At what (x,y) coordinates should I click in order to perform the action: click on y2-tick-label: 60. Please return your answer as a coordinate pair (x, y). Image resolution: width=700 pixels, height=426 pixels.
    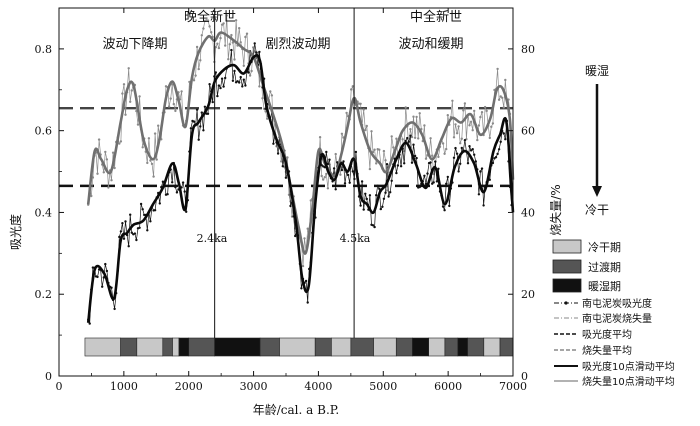
    Looking at the image, I should click on (528, 131).